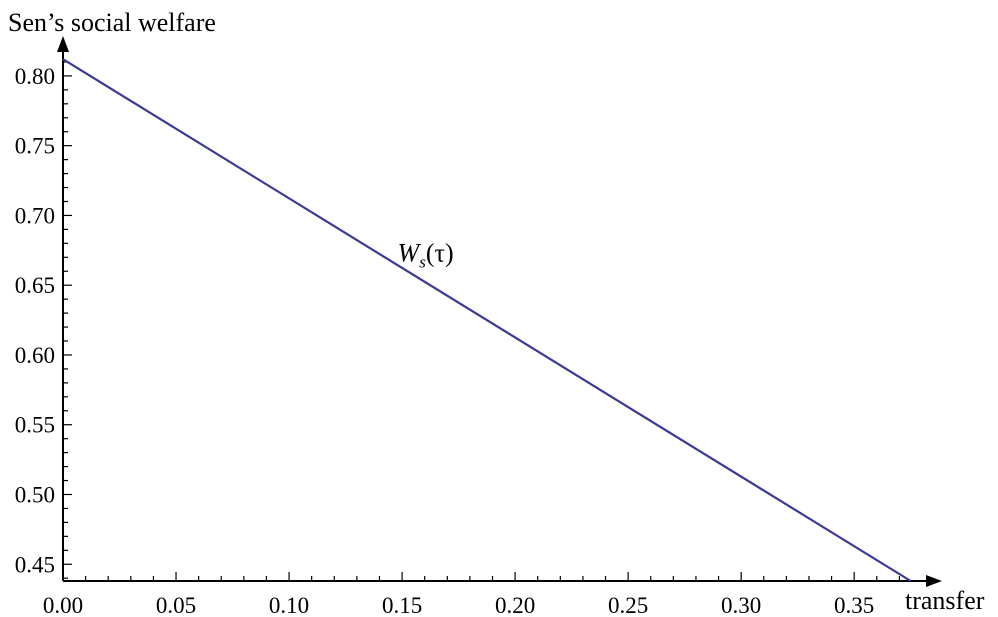  Describe the element at coordinates (934, 581) in the screenshot. I see `x-axis-arrow` at that location.